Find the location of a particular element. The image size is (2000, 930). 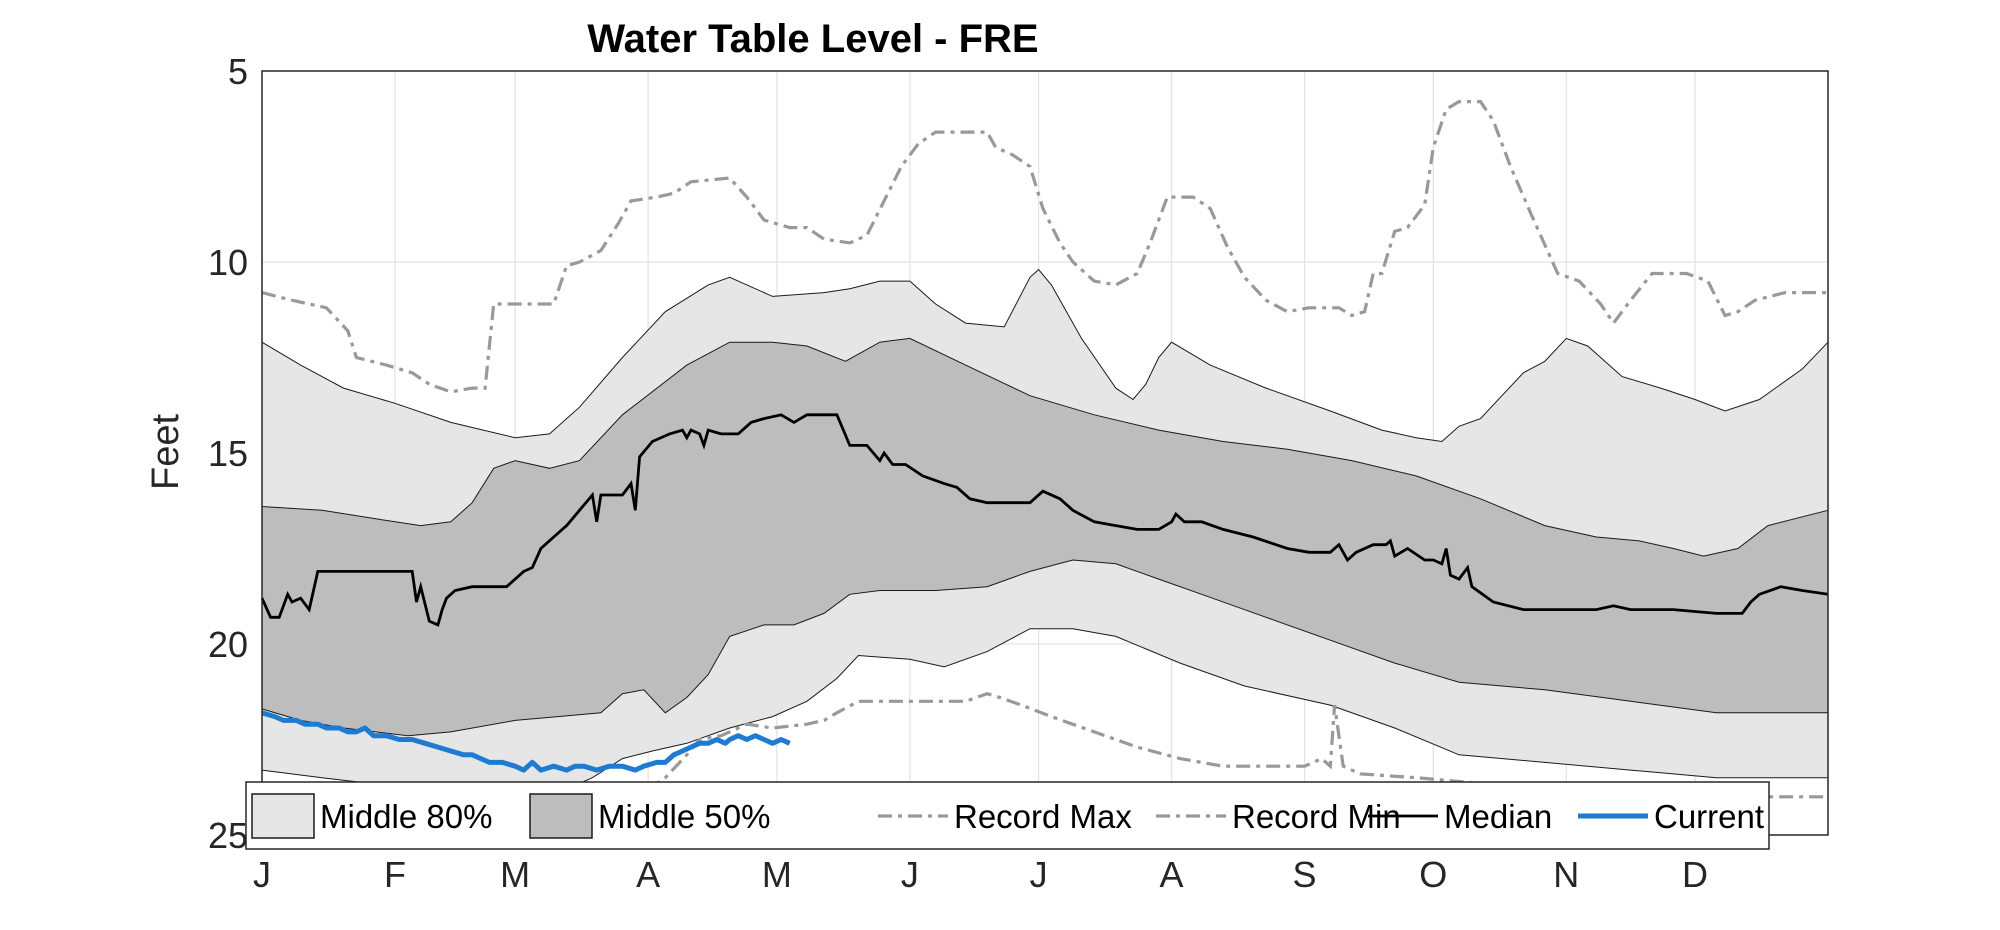

y-tick-label: 10 is located at coordinates (228, 262).